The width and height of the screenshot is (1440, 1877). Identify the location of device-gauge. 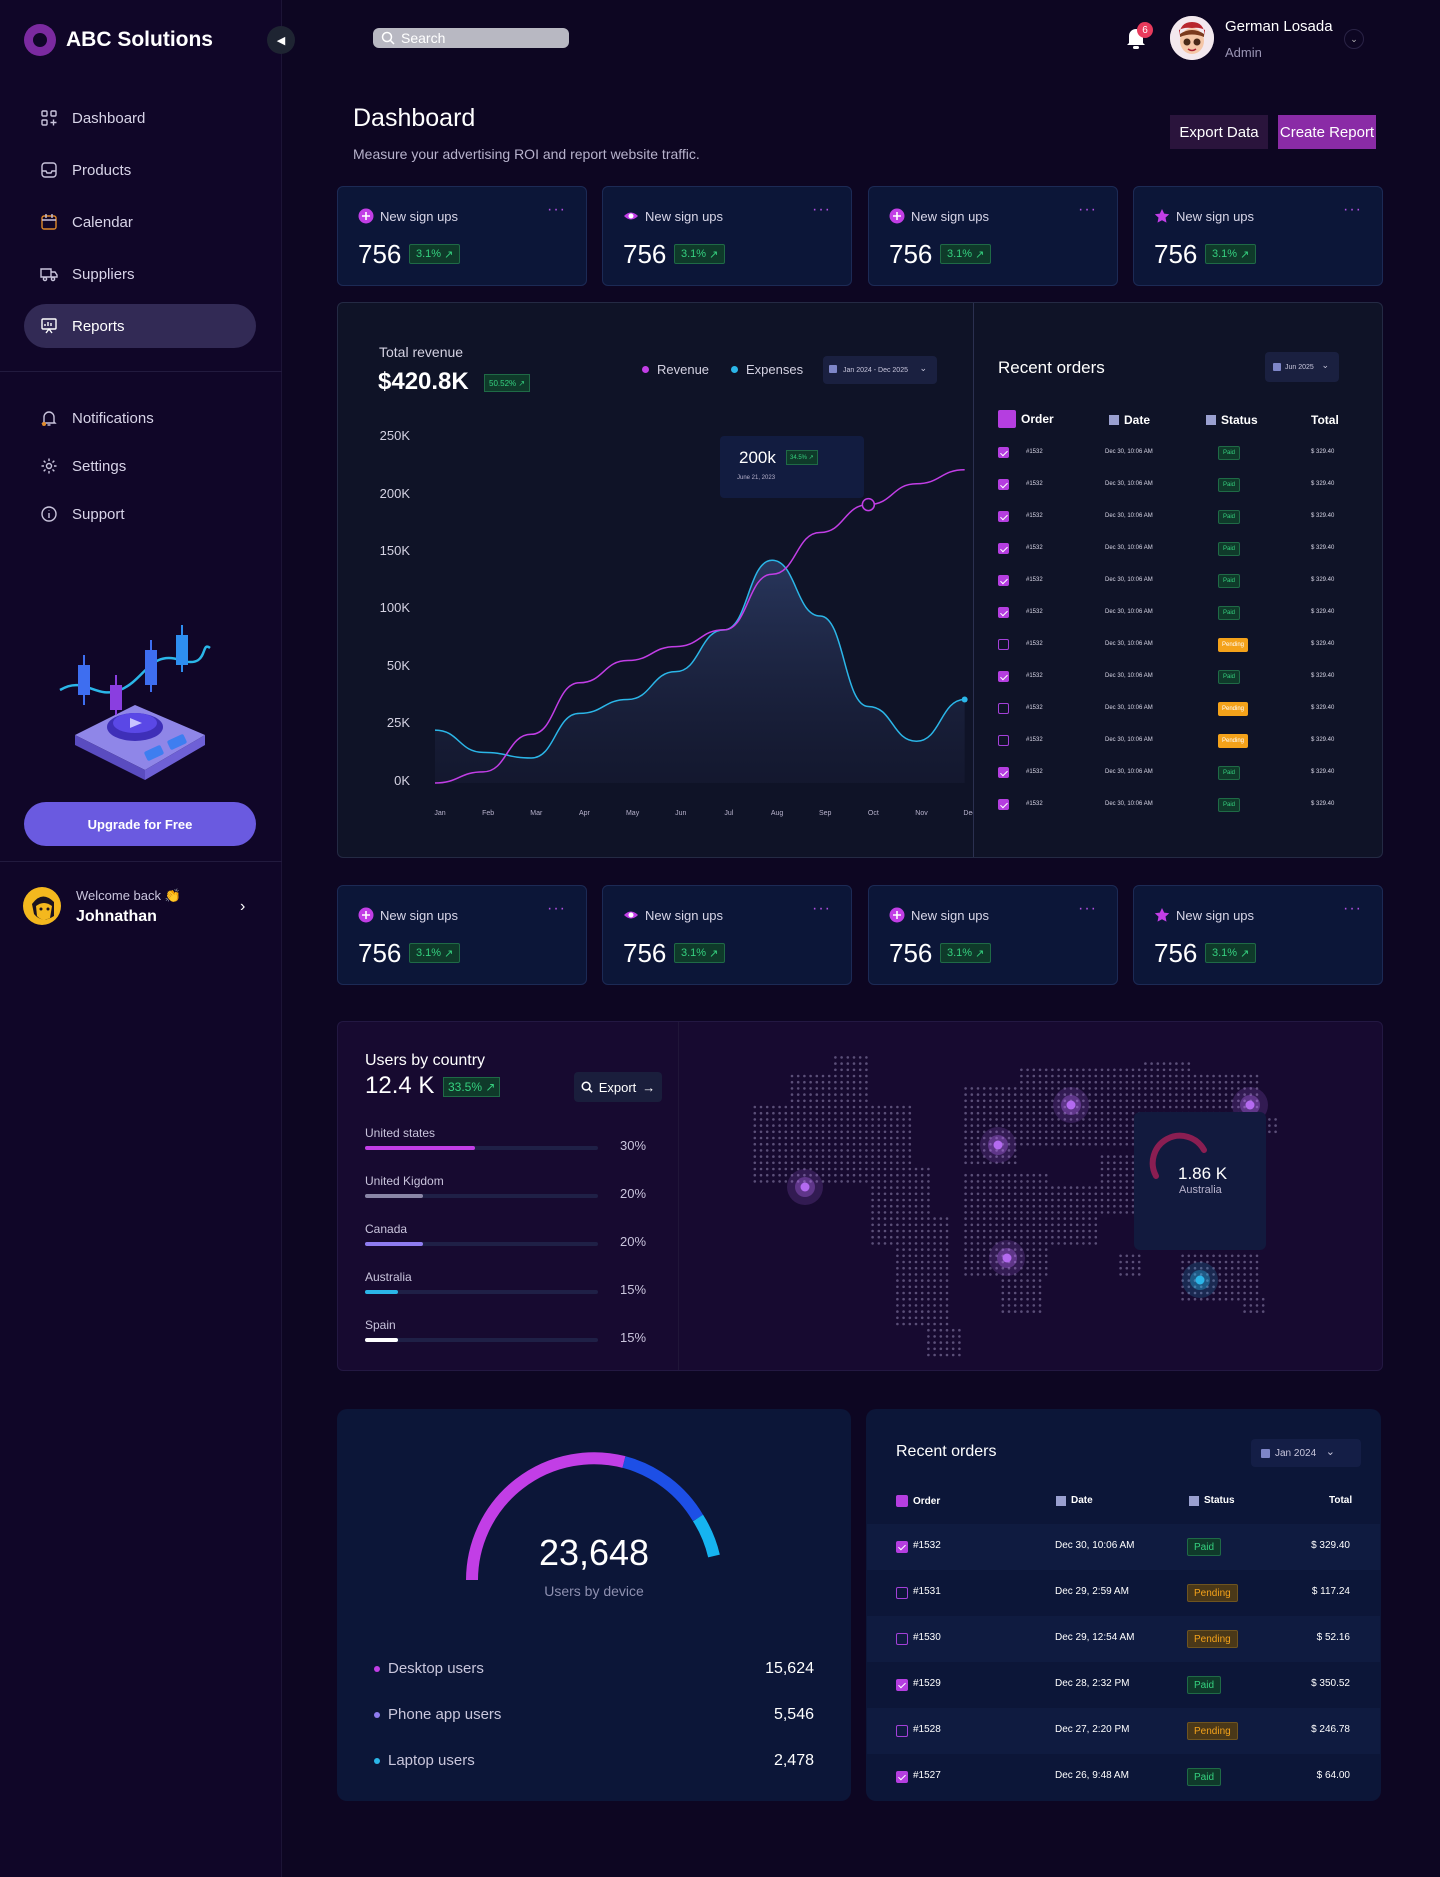
(594, 1522).